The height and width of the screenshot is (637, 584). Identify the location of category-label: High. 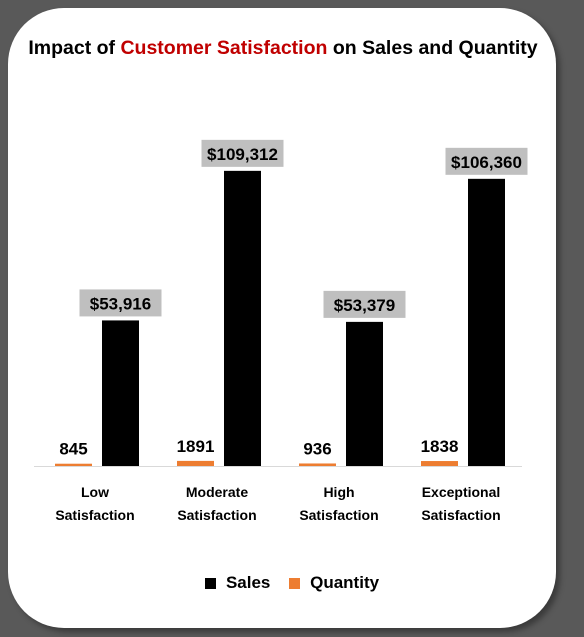
(338, 492).